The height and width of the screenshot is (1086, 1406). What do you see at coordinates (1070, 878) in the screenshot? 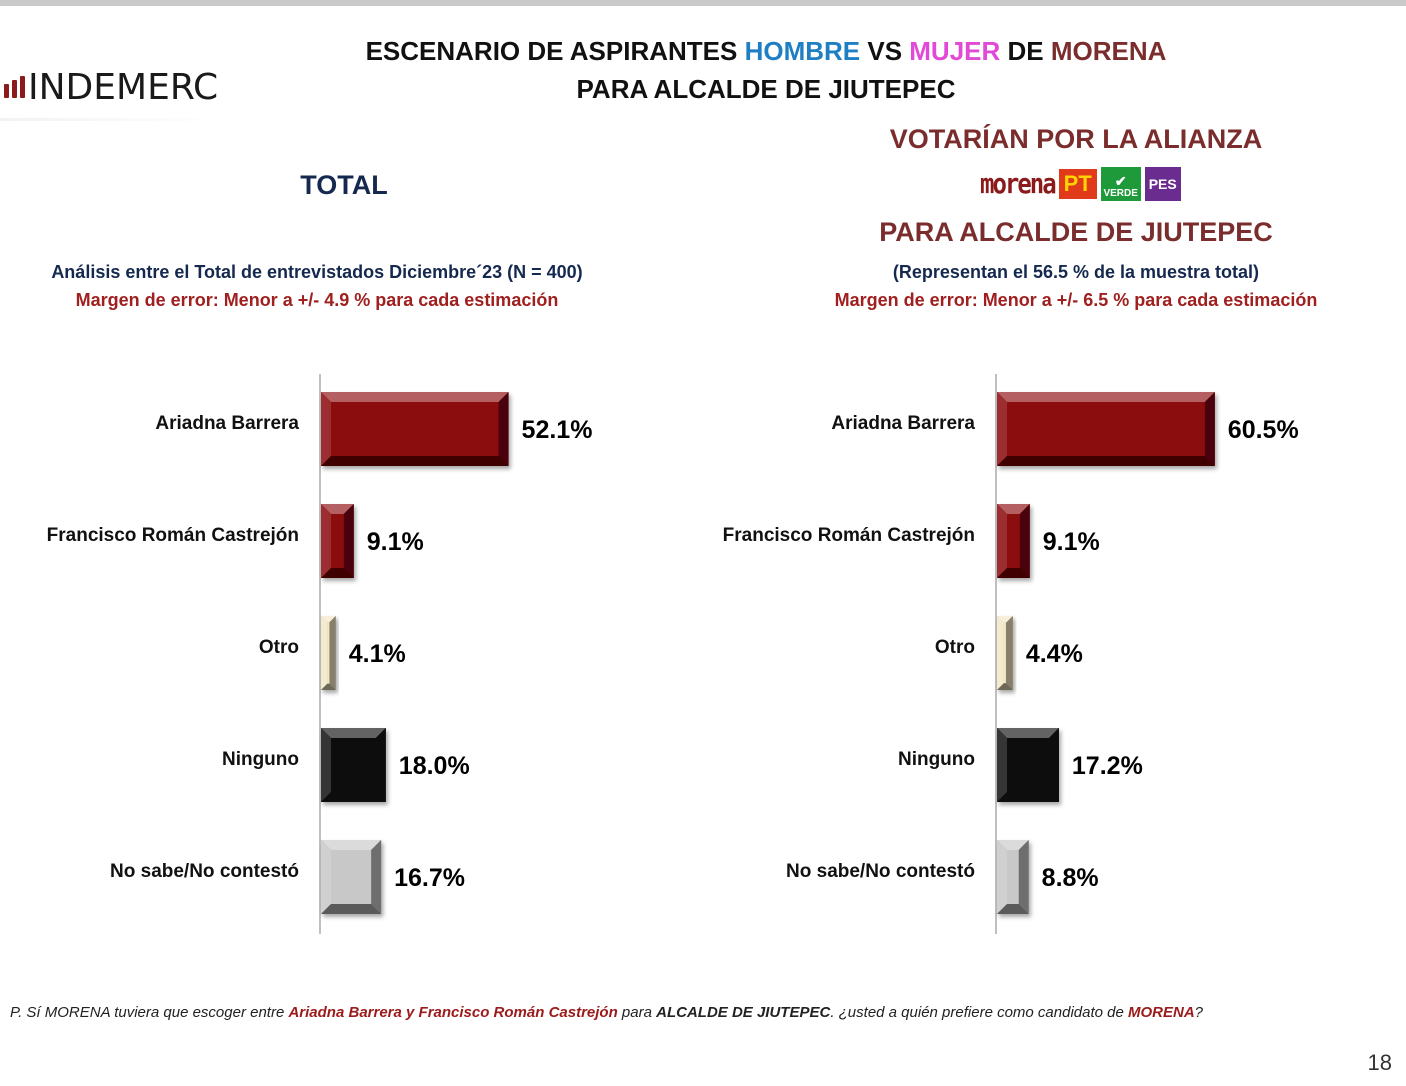
I see `value-label: 8.8%` at bounding box center [1070, 878].